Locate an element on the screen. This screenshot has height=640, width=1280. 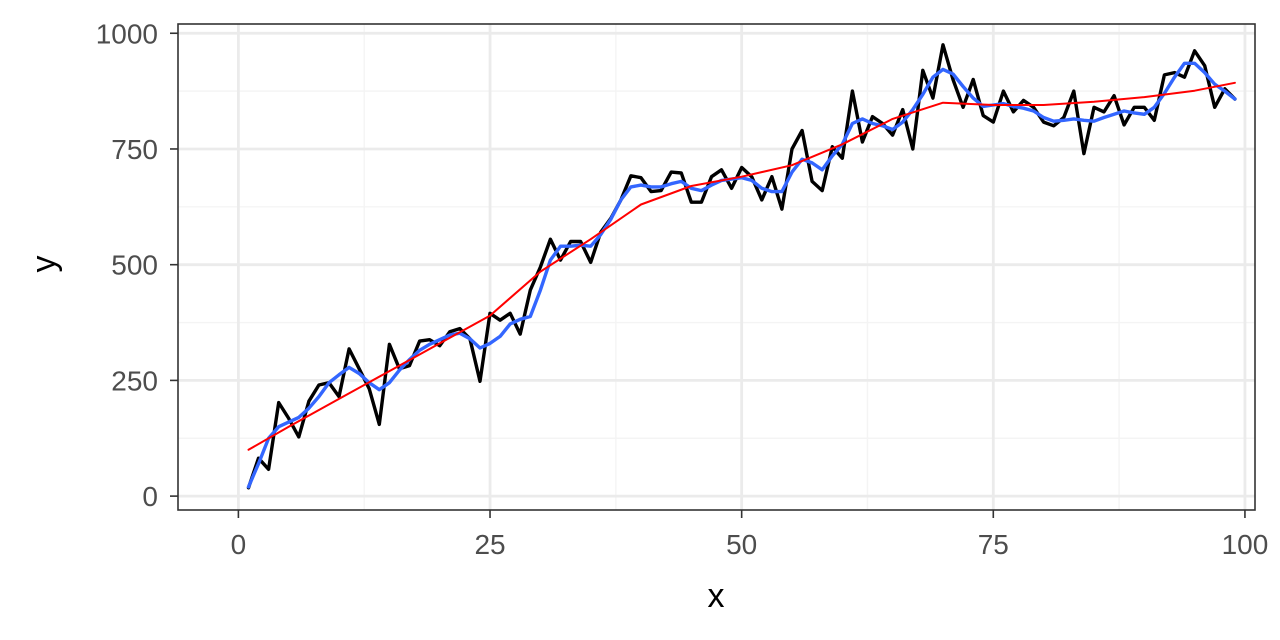
x-tick-label: 100 is located at coordinates (1245, 544).